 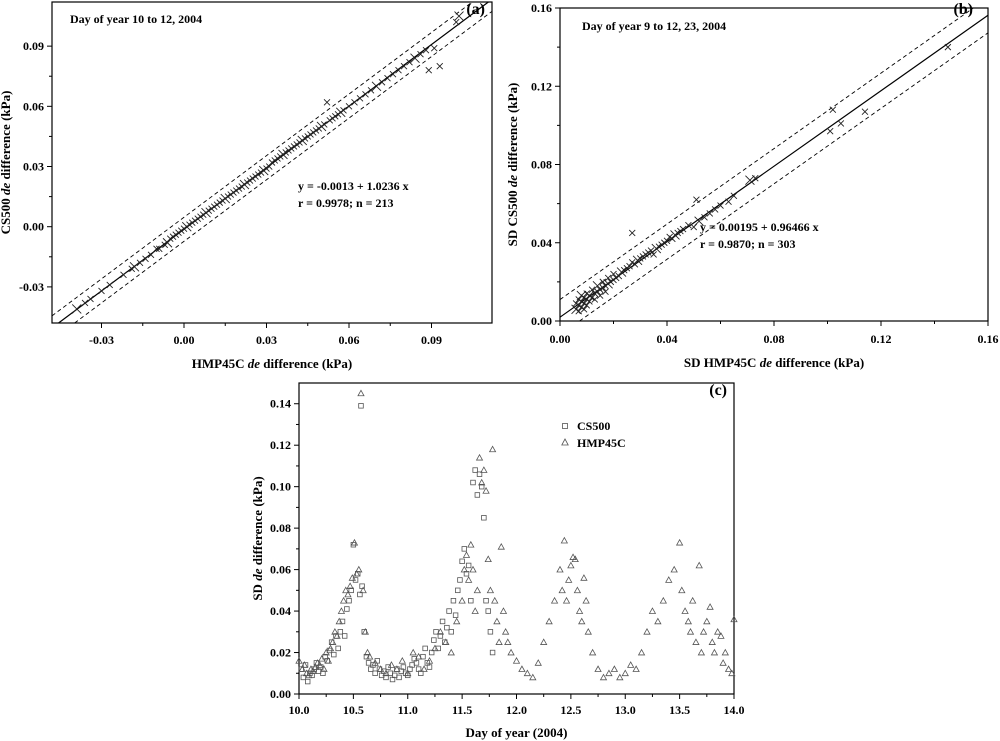 What do you see at coordinates (654, 26) in the screenshot?
I see `annotation: Day of year 9 to 12, 23, 2004` at bounding box center [654, 26].